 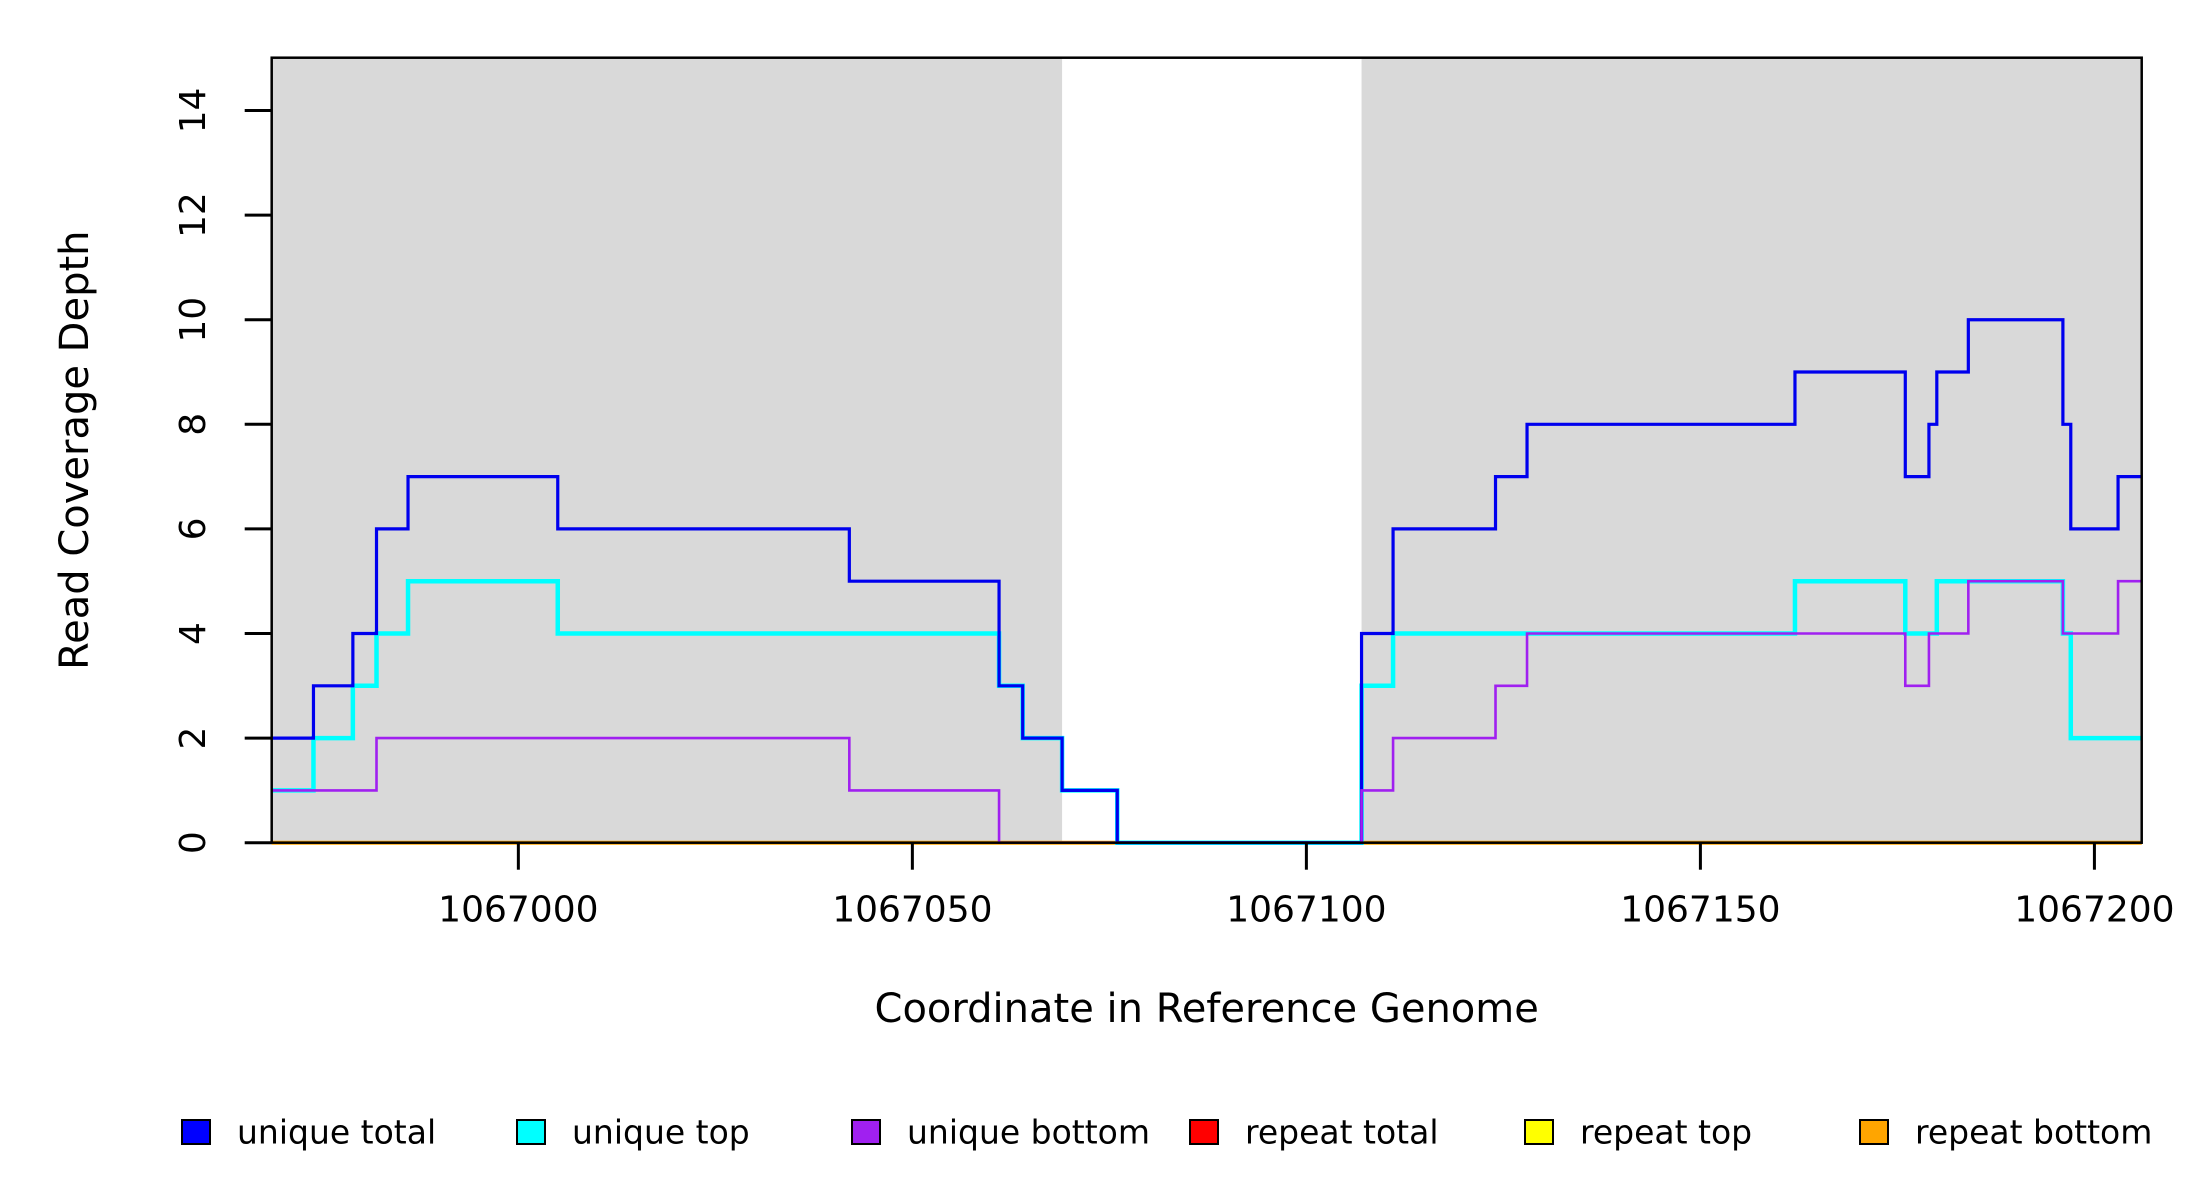 What do you see at coordinates (1666, 1132) in the screenshot?
I see `legend-label-repeat-top: repeat top` at bounding box center [1666, 1132].